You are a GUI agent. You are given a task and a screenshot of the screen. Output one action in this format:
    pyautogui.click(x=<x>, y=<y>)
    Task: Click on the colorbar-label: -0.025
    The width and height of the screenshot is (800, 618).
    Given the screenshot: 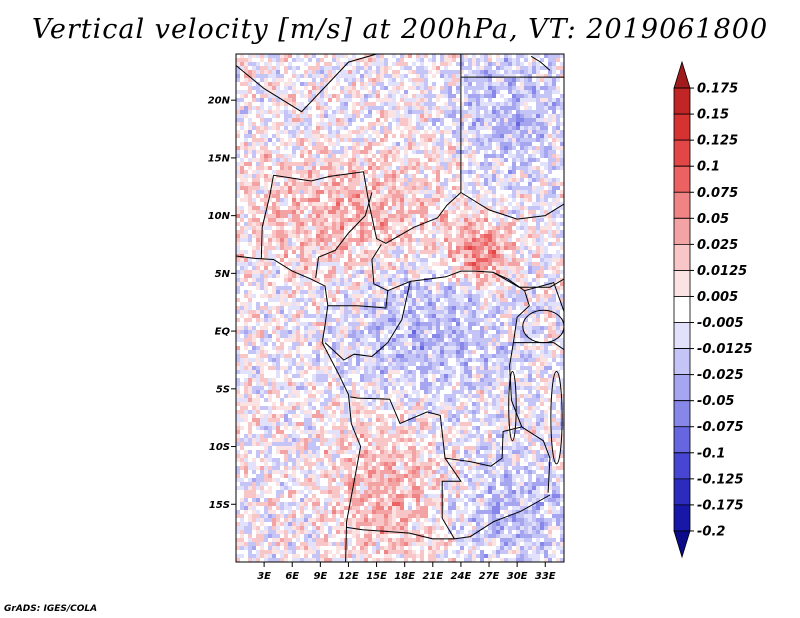 What is the action you would take?
    pyautogui.click(x=720, y=375)
    